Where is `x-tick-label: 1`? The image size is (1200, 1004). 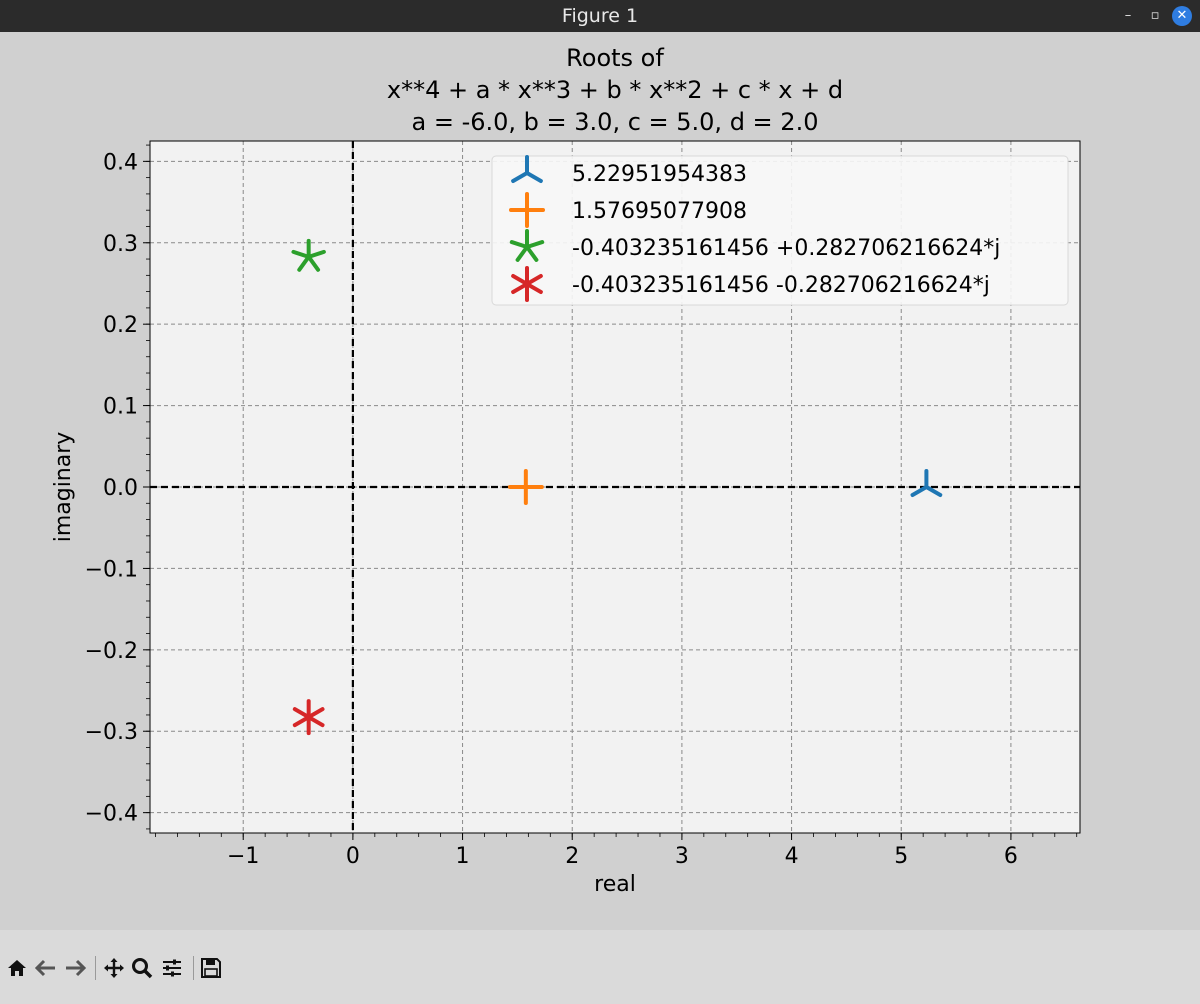 x-tick-label: 1 is located at coordinates (463, 856).